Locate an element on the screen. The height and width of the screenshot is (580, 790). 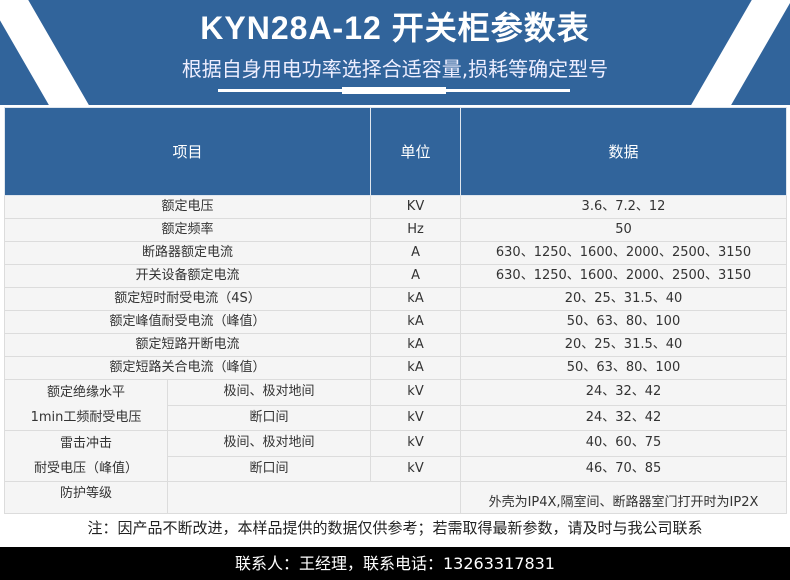
table-row: 额定峰值耐受电流（峰值） kA 50、63、80、100 is located at coordinates (395, 322).